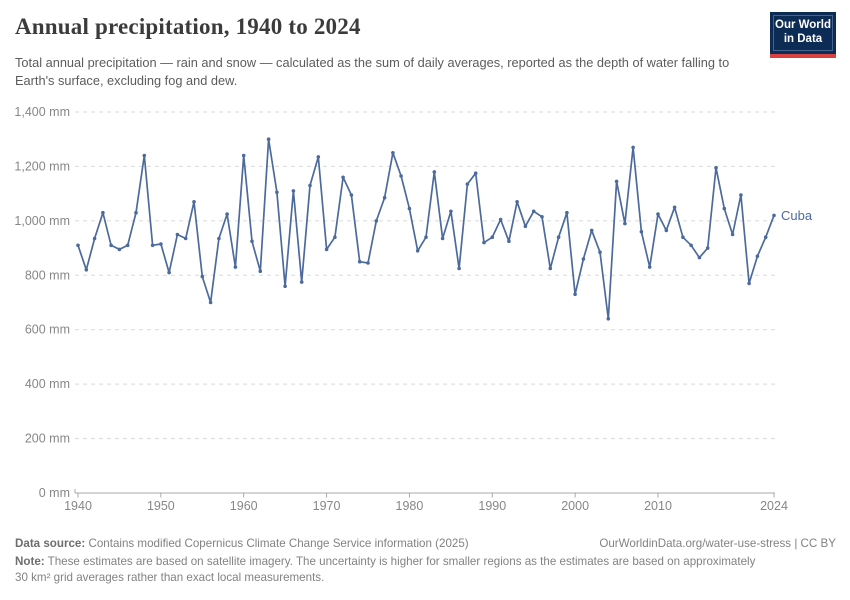 The height and width of the screenshot is (600, 850). What do you see at coordinates (803, 35) in the screenshot?
I see `owid-logo: Our World in Data` at bounding box center [803, 35].